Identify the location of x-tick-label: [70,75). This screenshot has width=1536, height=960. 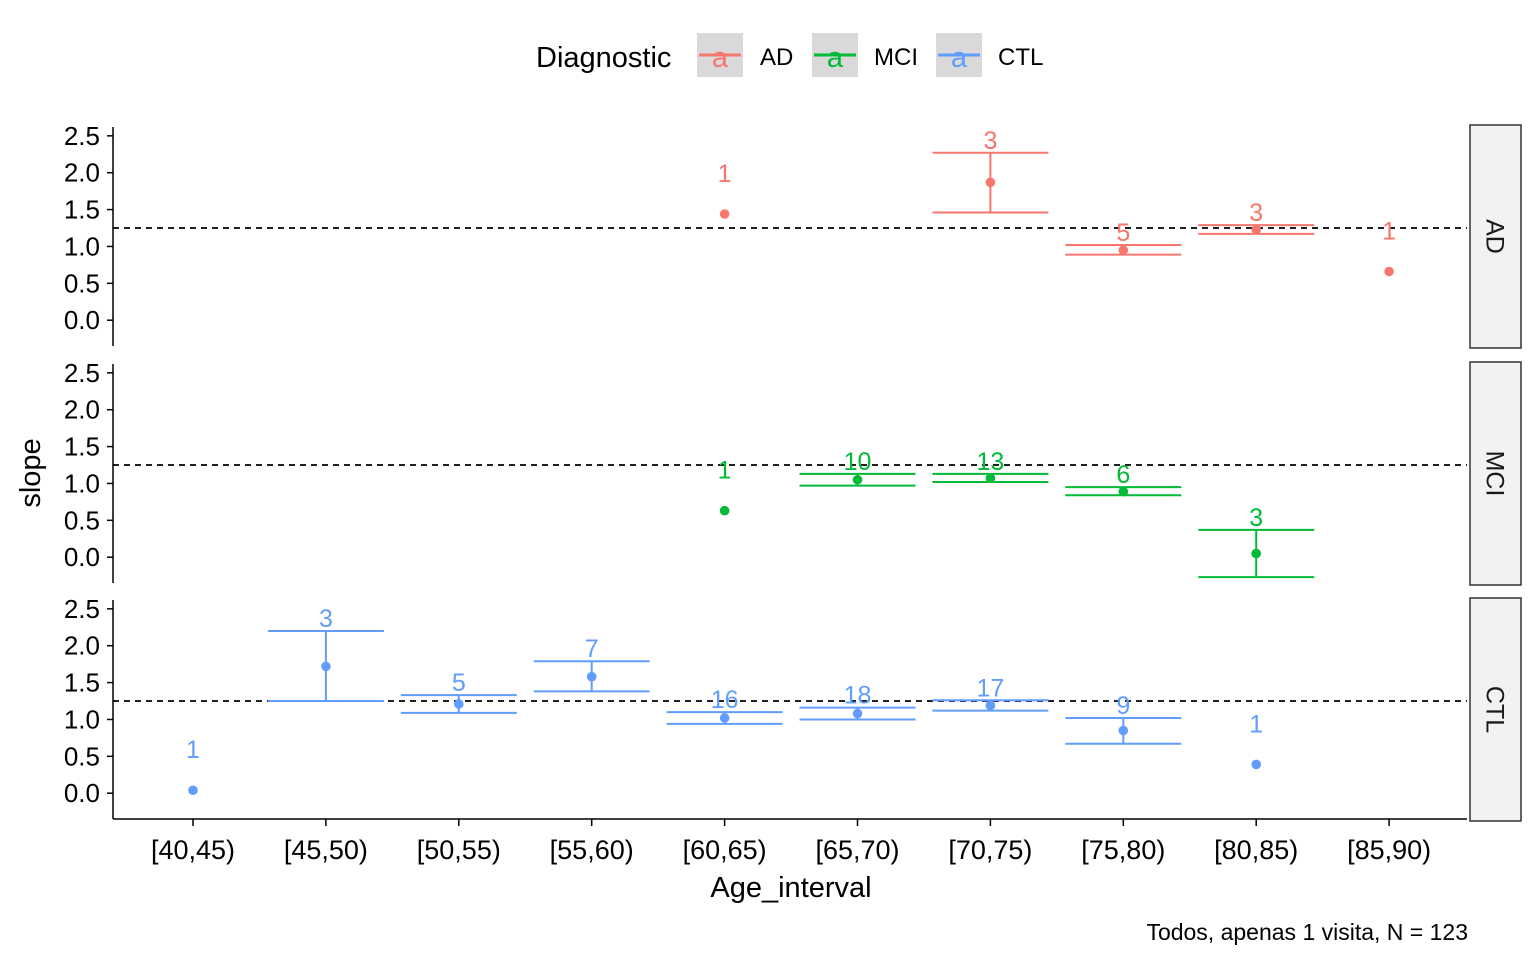
(990, 850).